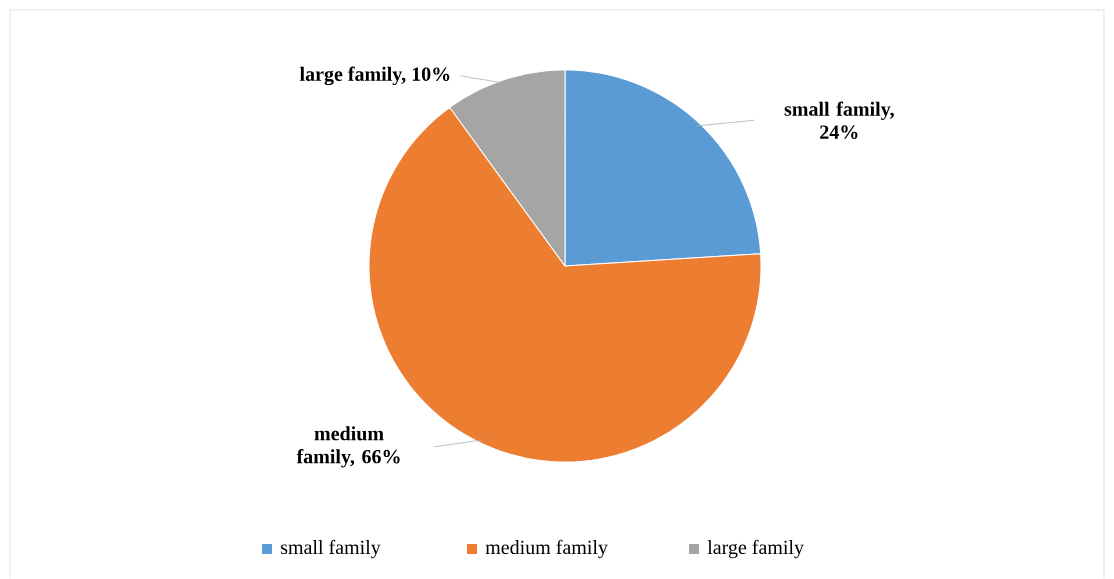 This screenshot has width=1114, height=579. Describe the element at coordinates (546, 549) in the screenshot. I see `legend-label: medium family` at that location.